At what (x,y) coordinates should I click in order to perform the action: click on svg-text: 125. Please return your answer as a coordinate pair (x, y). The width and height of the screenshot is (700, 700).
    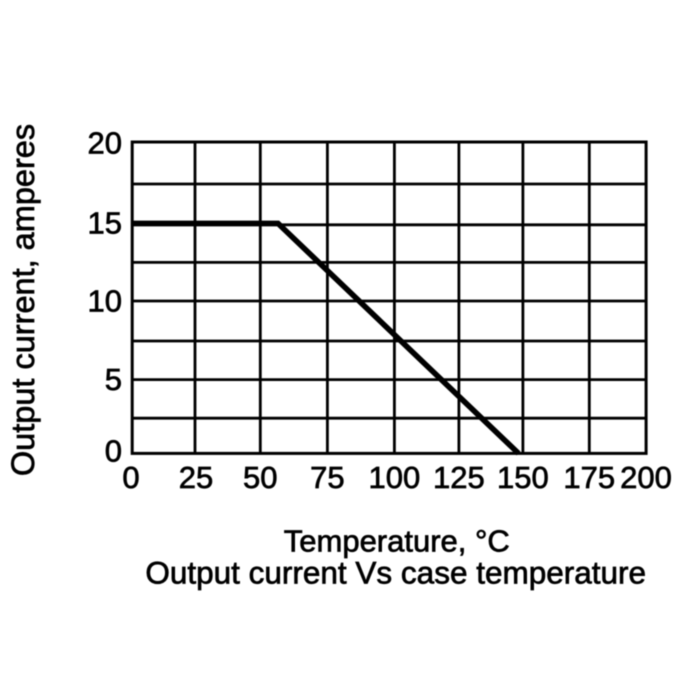
    Looking at the image, I should click on (459, 477).